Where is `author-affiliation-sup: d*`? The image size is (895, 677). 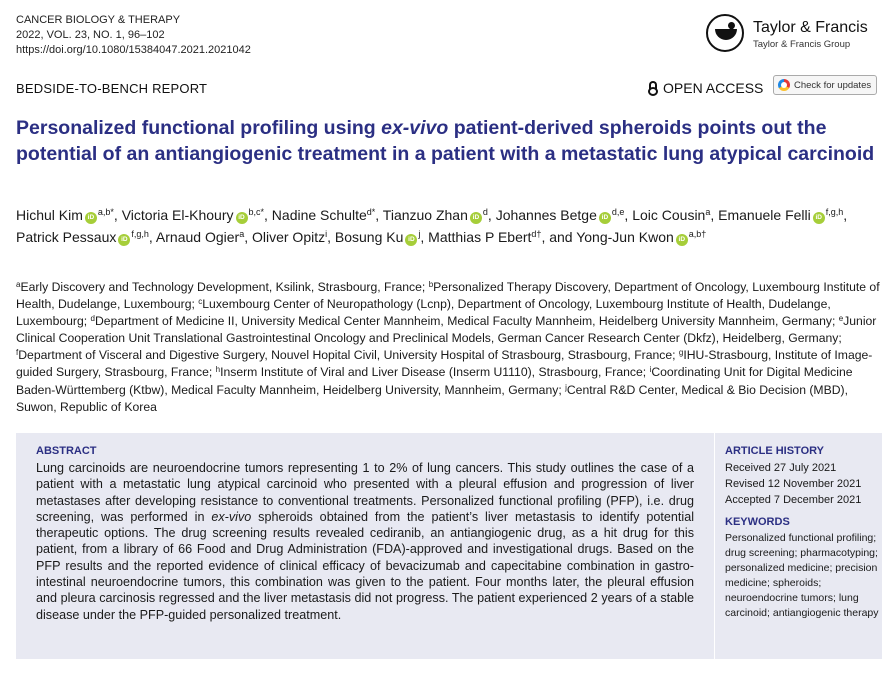
author-affiliation-sup: d* is located at coordinates (371, 212).